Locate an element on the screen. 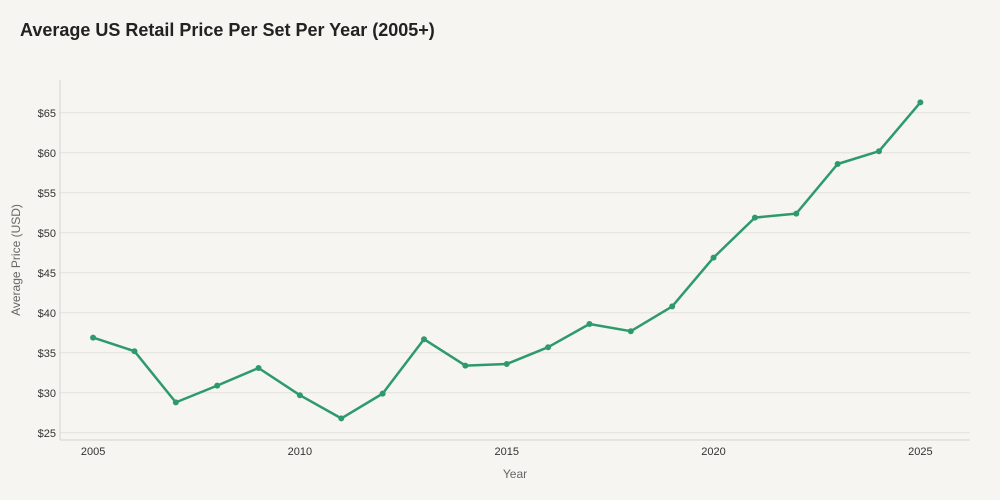  x-tick-label: 2005 is located at coordinates (93, 452).